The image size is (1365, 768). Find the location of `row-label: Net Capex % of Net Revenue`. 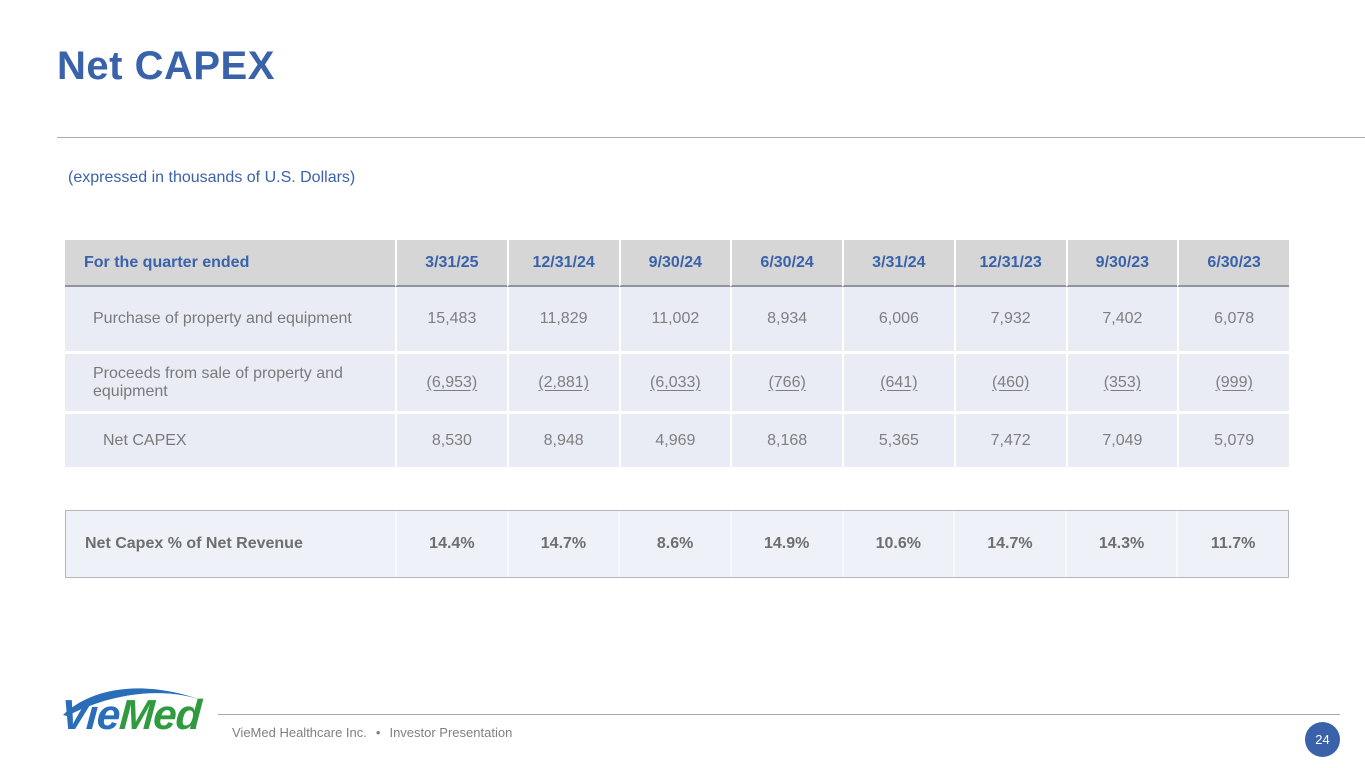

row-label: Net Capex % of Net Revenue is located at coordinates (231, 544).